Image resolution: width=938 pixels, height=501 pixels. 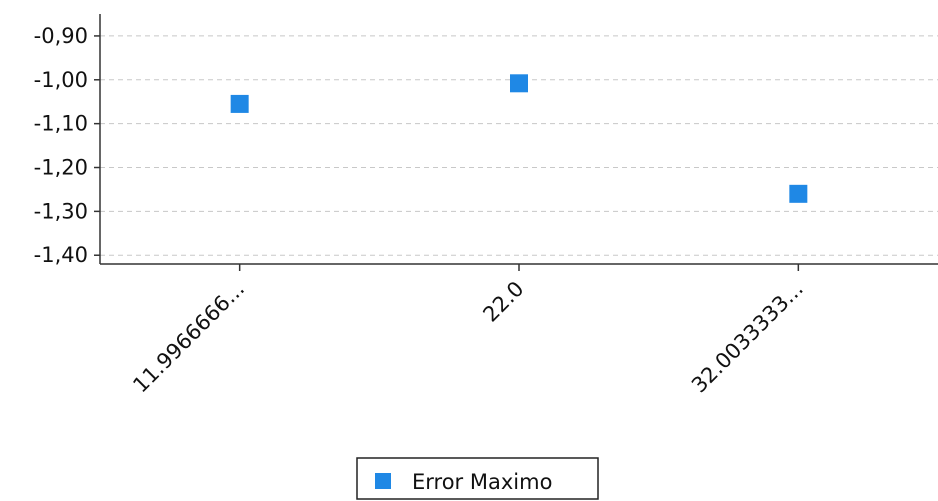 What do you see at coordinates (61, 168) in the screenshot?
I see `y-tick-label: -1,20` at bounding box center [61, 168].